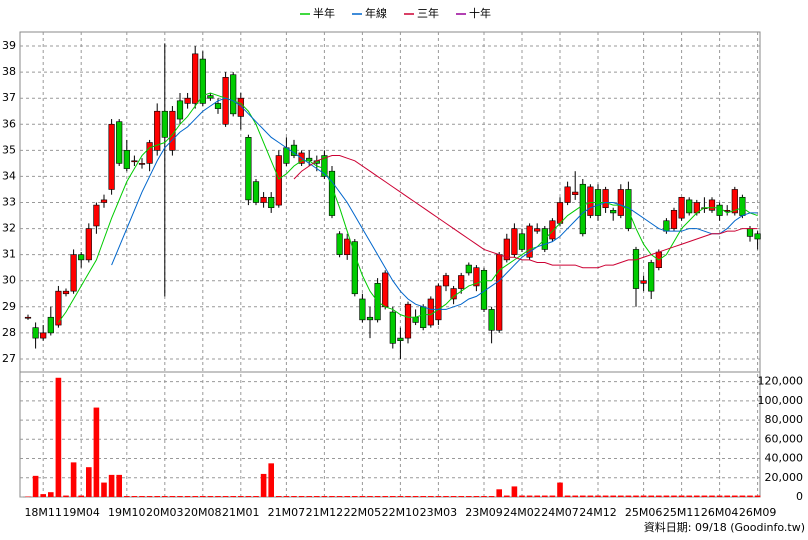  Describe the element at coordinates (9, 332) in the screenshot. I see `y-tick-label: 28` at that location.